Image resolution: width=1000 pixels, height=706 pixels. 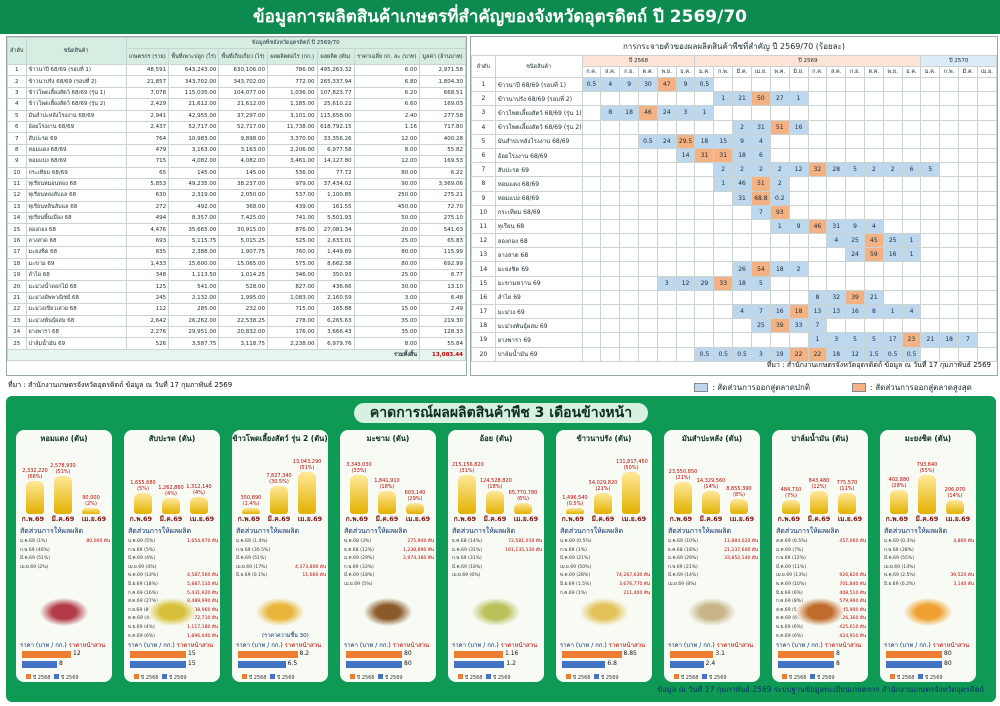 What do you see at coordinates (497, 551) in the screenshot?
I see `share-row: ม.ค.69 (31%) 161,135,130 ตัน` at bounding box center [497, 551].